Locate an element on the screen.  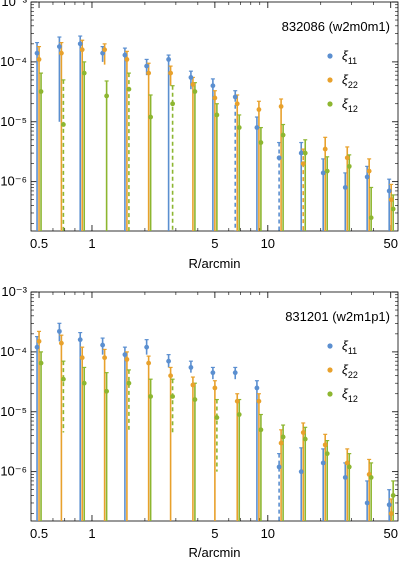
panel-label: 832086 (w2m0m1) is located at coordinates (336, 26).